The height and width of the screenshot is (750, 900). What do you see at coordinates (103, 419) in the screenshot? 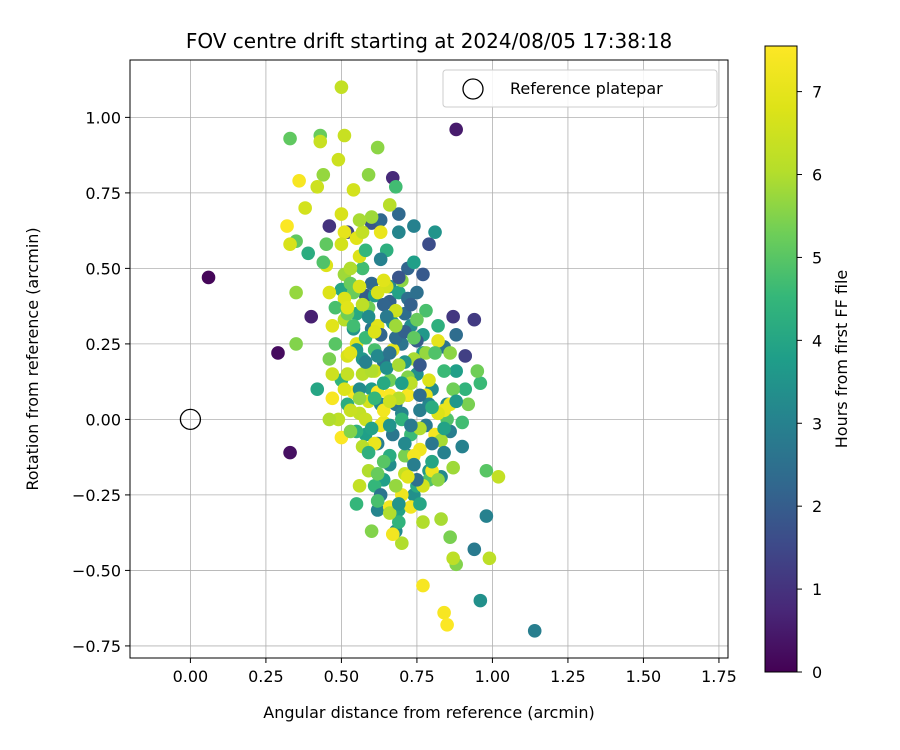
I see `y-tick-label: 0.00` at bounding box center [103, 419].